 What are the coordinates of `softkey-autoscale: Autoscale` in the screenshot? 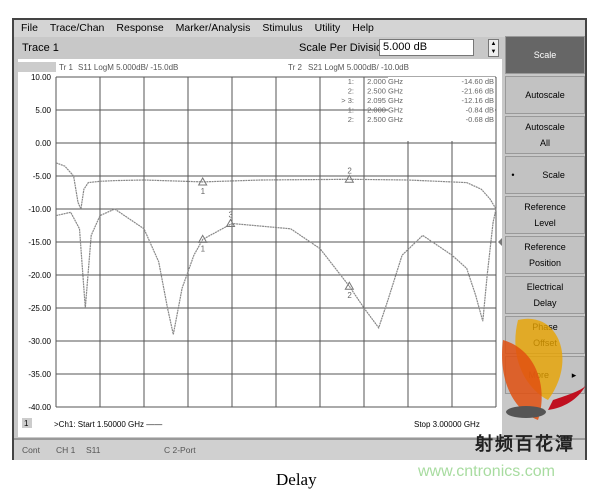 It's located at (545, 95).